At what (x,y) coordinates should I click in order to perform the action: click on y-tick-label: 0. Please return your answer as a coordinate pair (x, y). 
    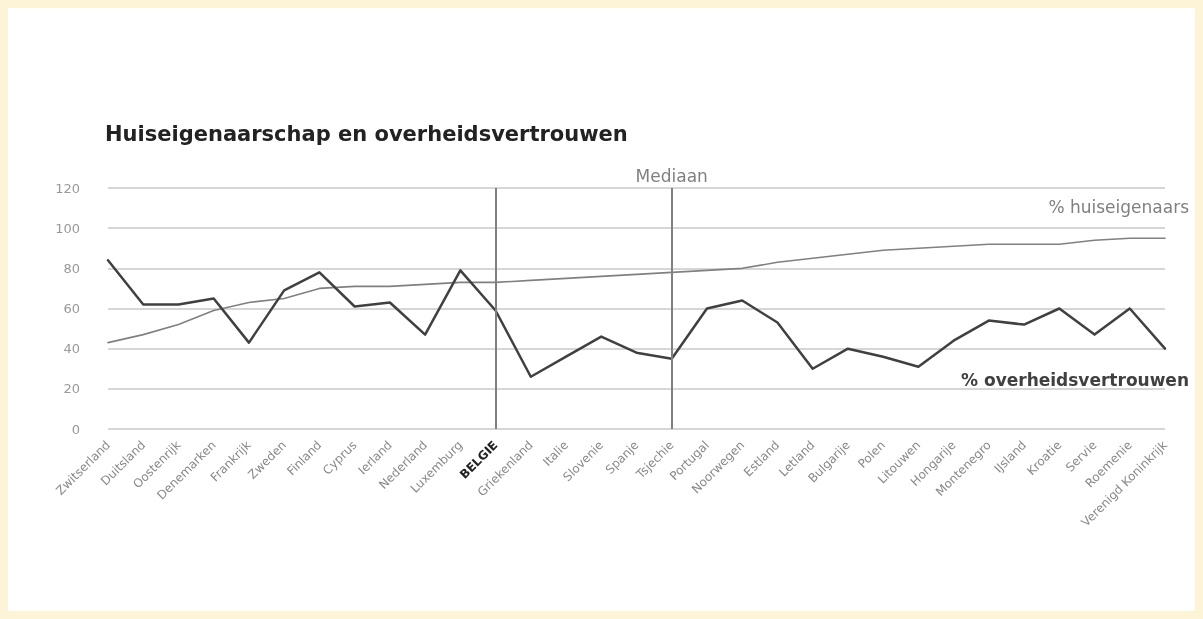
    Looking at the image, I should click on (75, 429).